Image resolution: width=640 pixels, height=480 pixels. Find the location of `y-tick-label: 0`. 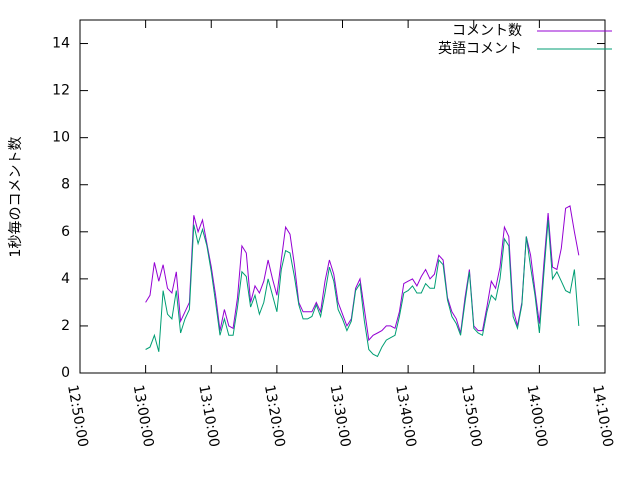

y-tick-label: 0 is located at coordinates (65, 373).